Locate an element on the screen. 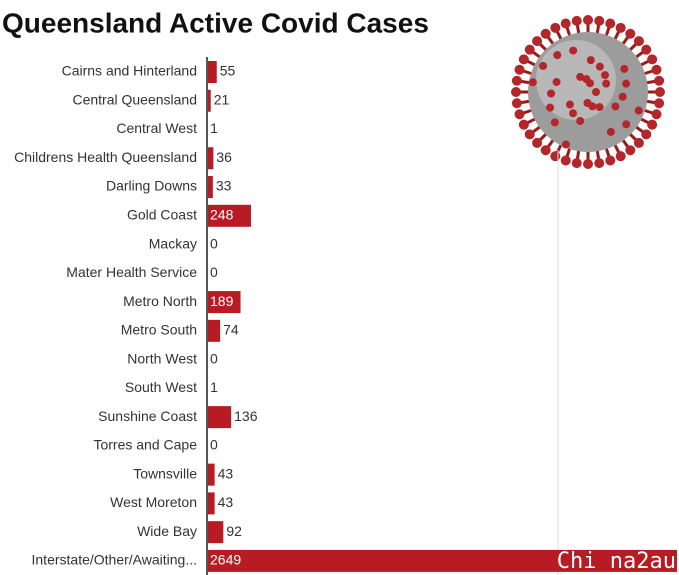 Image resolution: width=679 pixels, height=575 pixels. category-label: Central West is located at coordinates (156, 128).